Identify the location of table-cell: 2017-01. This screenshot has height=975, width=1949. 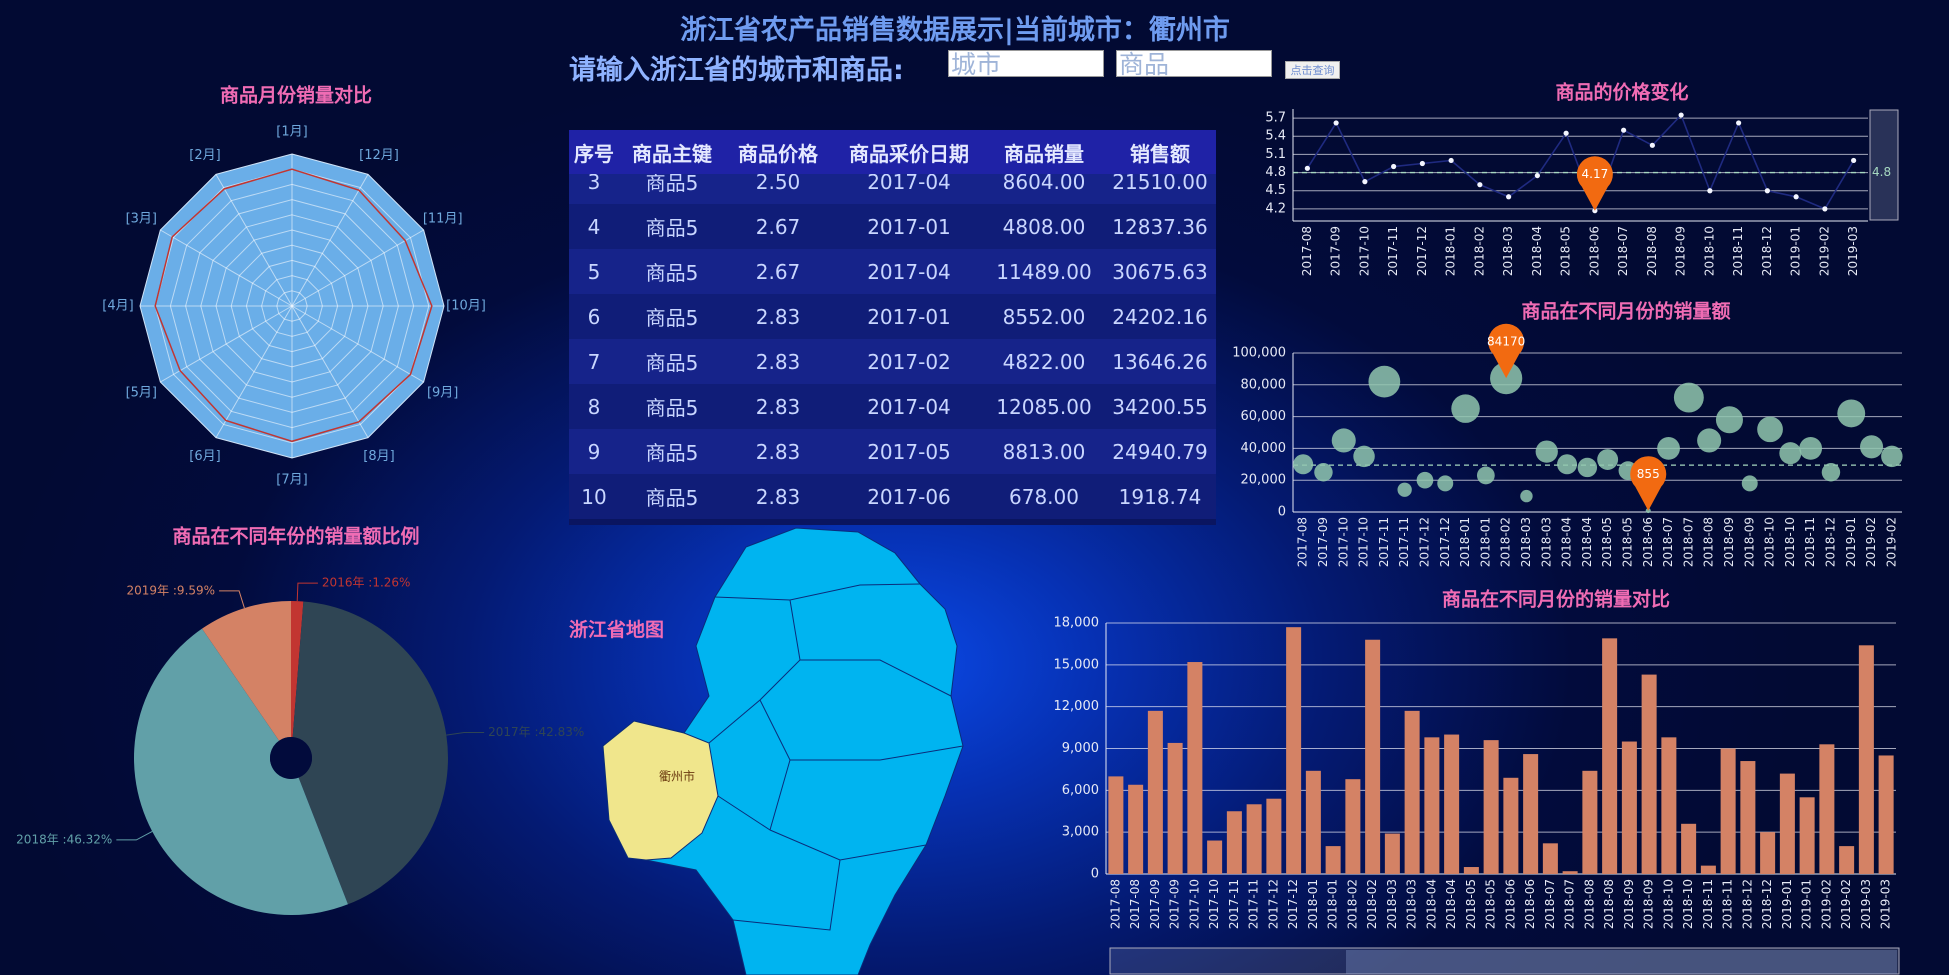
(909, 316).